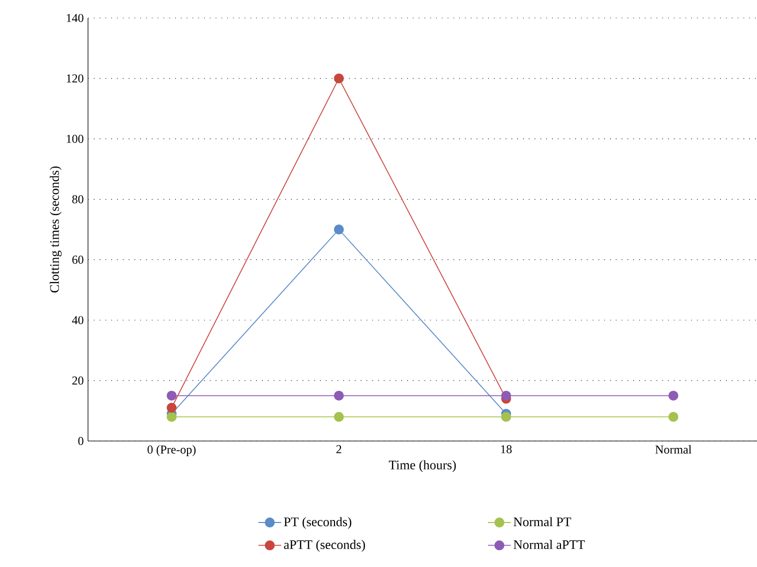 The image size is (757, 567). I want to click on y-tick-label: 60, so click(78, 260).